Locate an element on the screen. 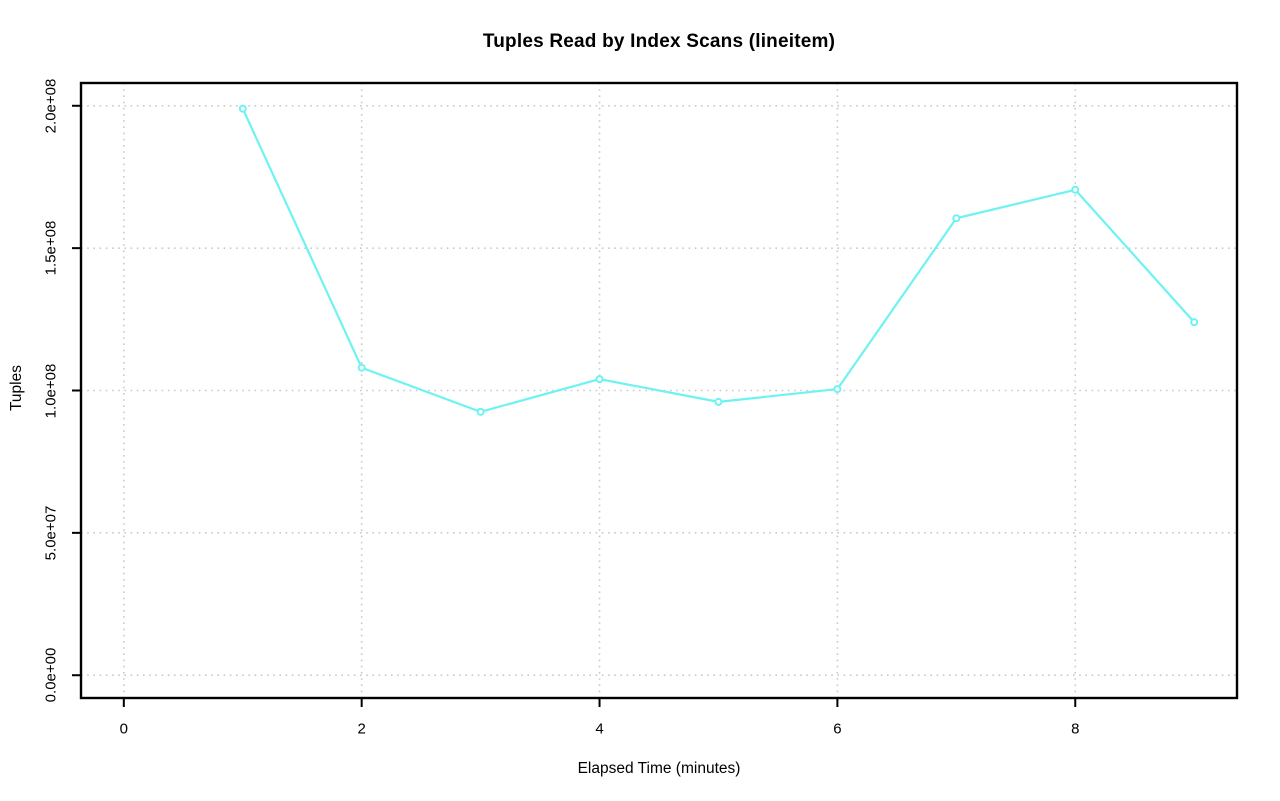 This screenshot has width=1280, height=801. x-tick-label: 6 is located at coordinates (837, 729).